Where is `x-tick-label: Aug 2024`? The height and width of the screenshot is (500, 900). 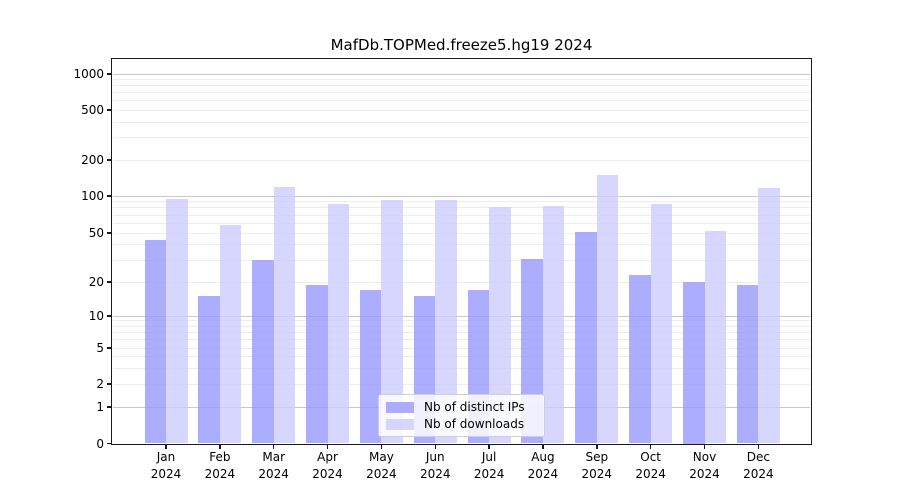 x-tick-label: Aug 2024 is located at coordinates (543, 465).